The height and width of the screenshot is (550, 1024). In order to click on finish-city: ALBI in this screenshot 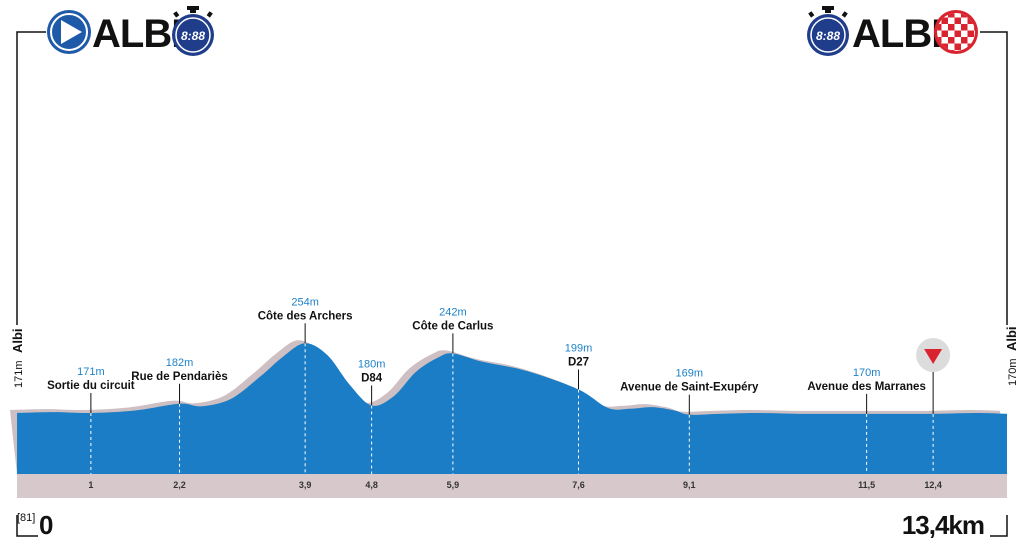, I will do `click(896, 34)`.